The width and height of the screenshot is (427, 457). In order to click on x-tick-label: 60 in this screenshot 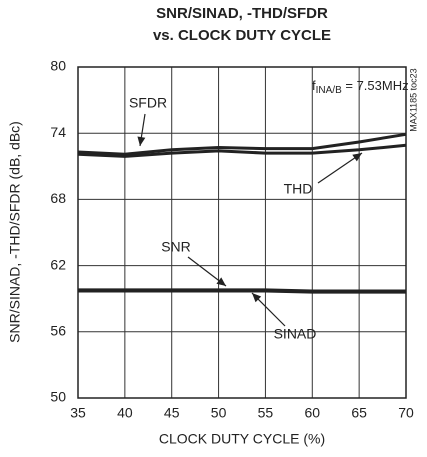, I will do `click(312, 413)`.